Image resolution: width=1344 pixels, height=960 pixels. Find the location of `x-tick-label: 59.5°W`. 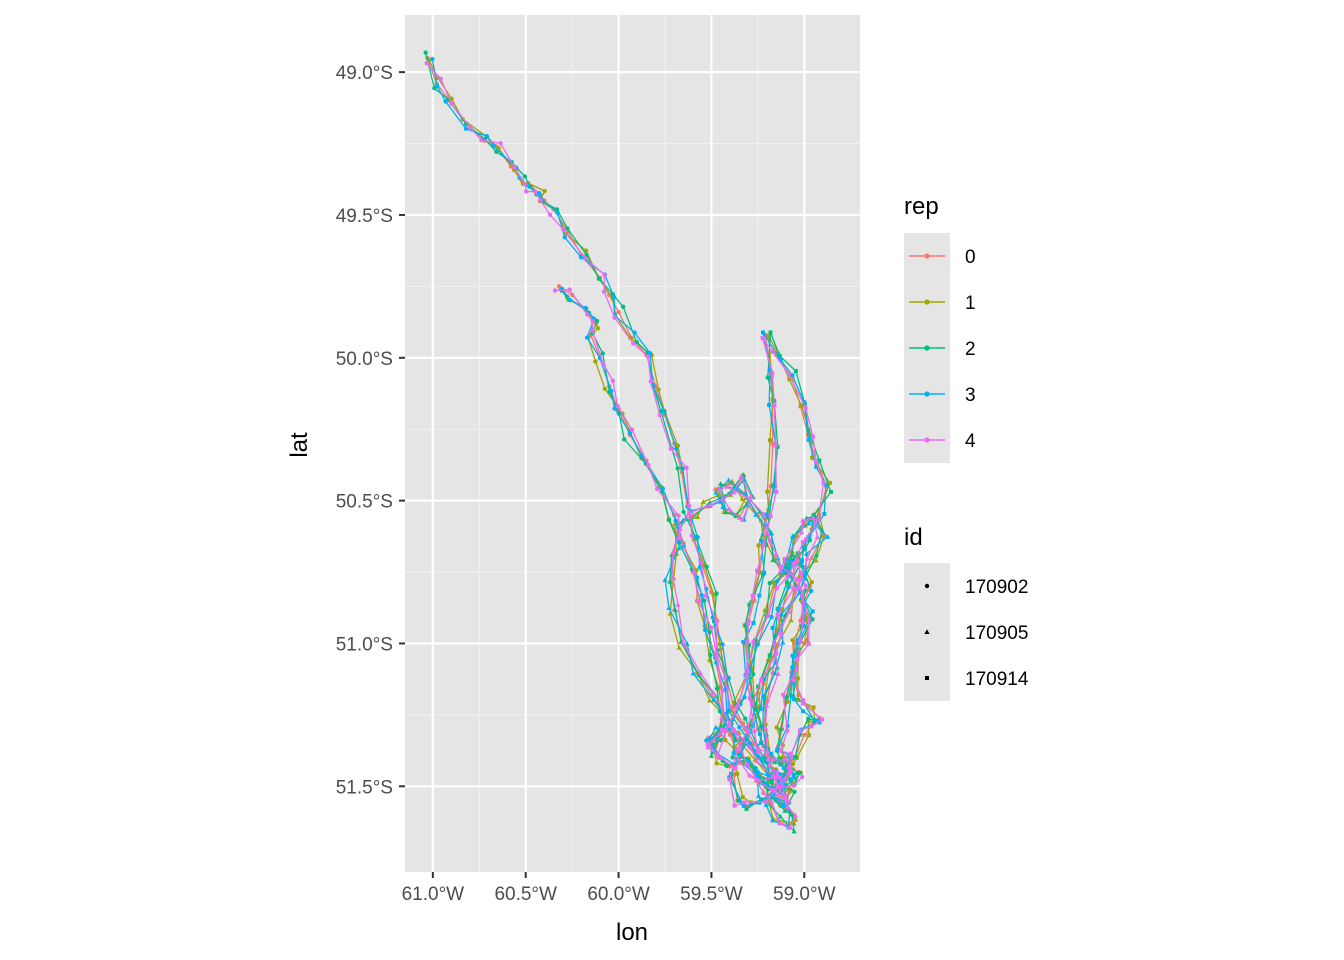

x-tick-label: 59.5°W is located at coordinates (711, 894).